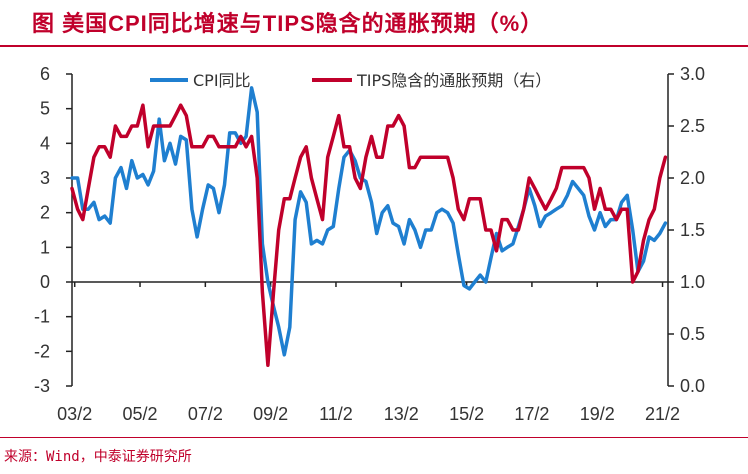 This screenshot has width=748, height=474. I want to click on x-tick-label: 05/2, so click(140, 414).